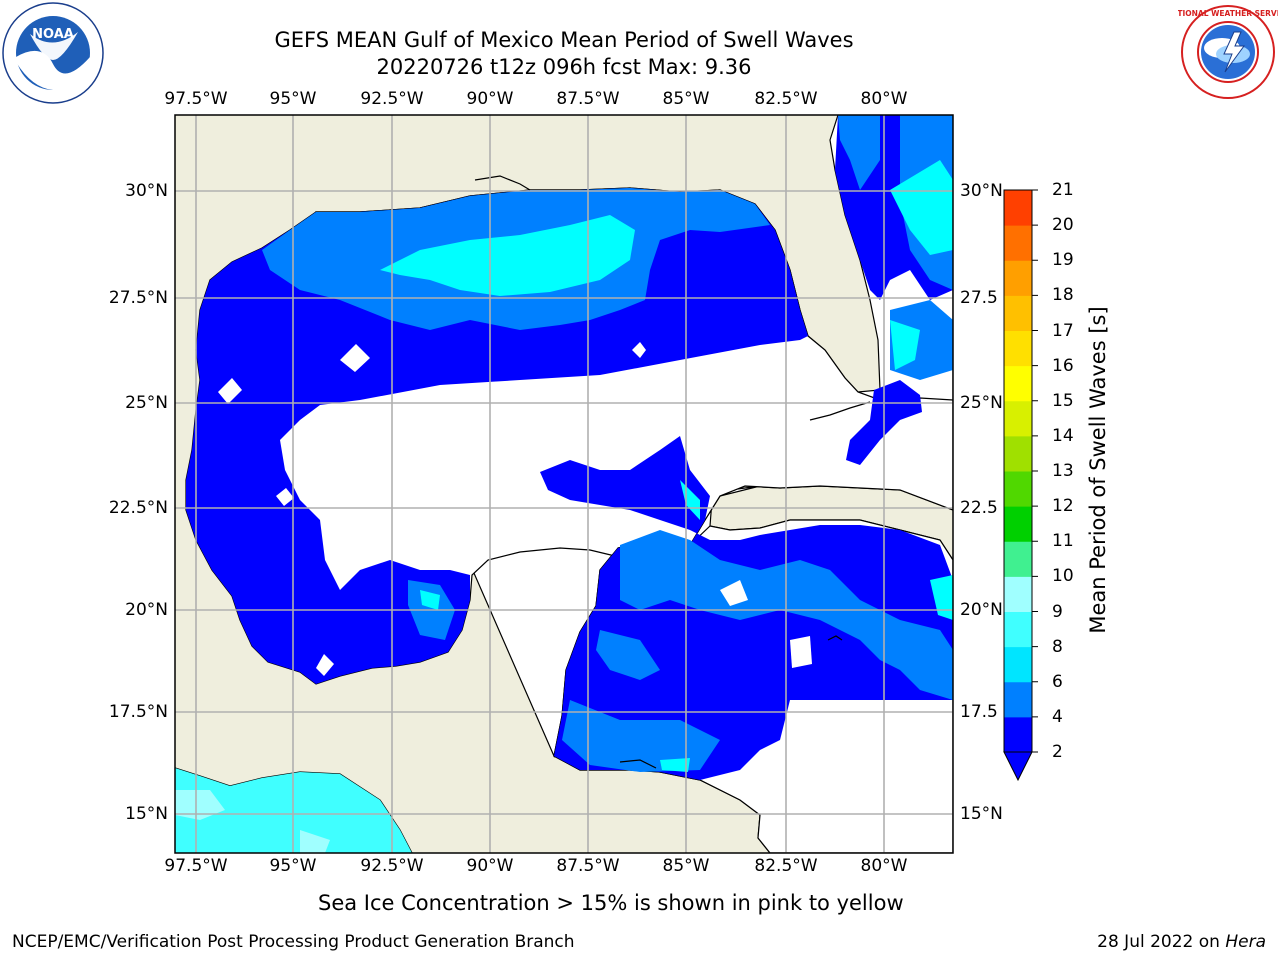 This screenshot has height=960, width=1280. What do you see at coordinates (1063, 365) in the screenshot?
I see `colorbar-tick-label: 16` at bounding box center [1063, 365].